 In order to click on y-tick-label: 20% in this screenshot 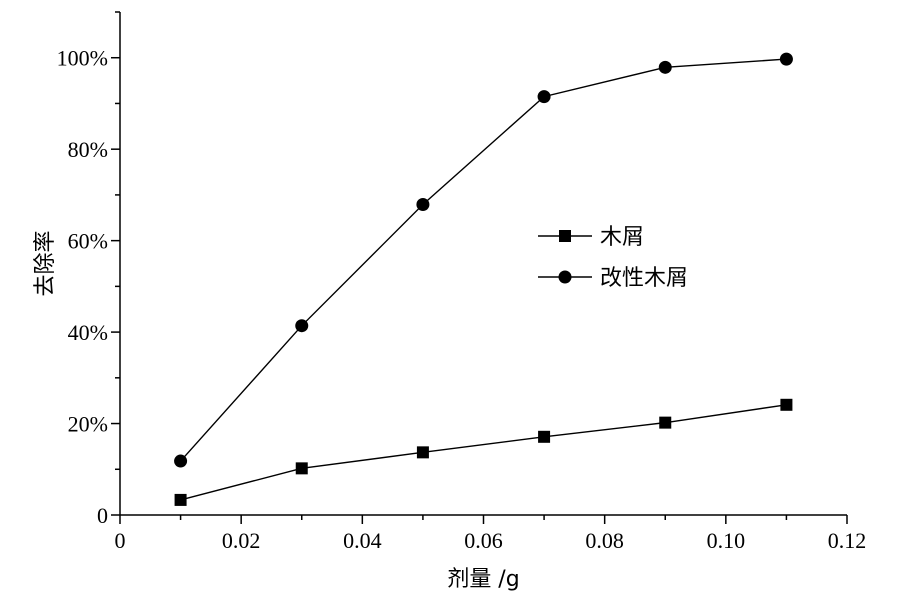, I will do `click(88, 424)`.